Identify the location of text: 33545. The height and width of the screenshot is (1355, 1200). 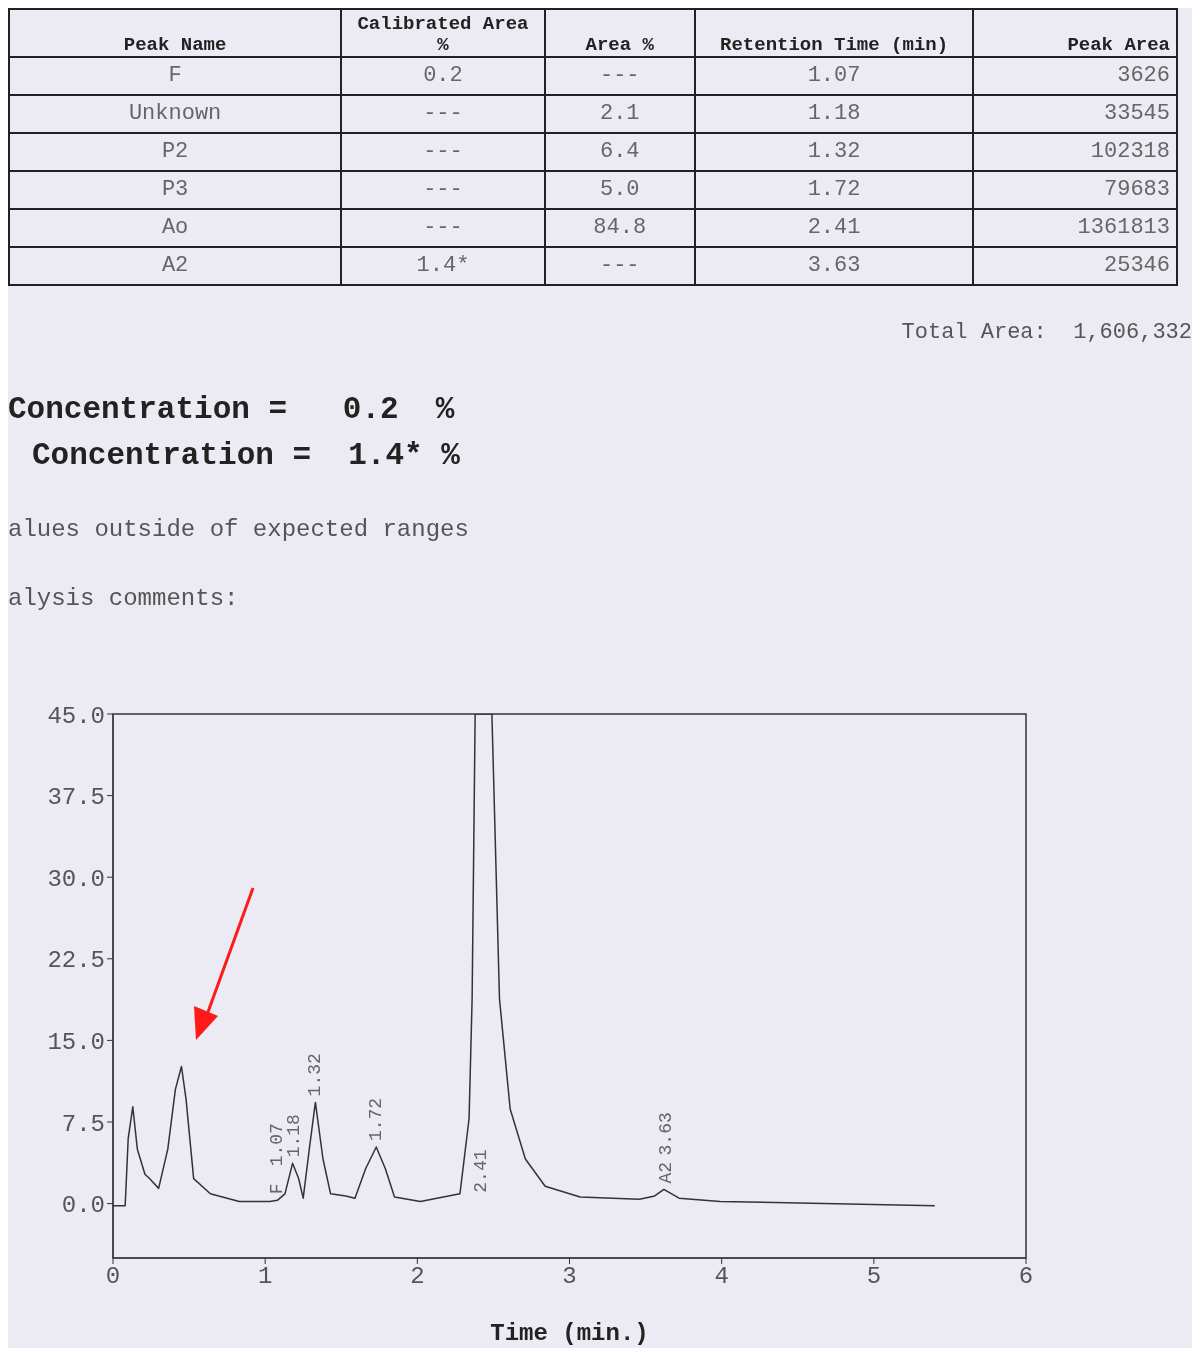
(1136, 113).